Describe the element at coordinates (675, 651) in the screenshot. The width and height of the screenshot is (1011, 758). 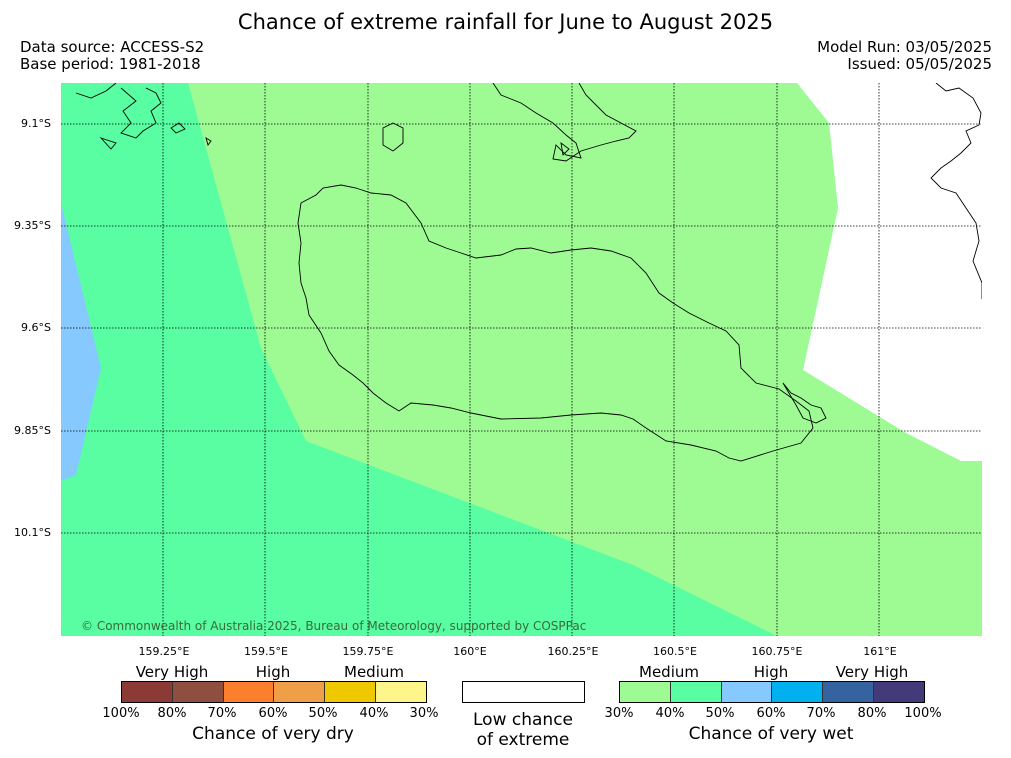
I see `lon-label-160-5: 160.5°E` at that location.